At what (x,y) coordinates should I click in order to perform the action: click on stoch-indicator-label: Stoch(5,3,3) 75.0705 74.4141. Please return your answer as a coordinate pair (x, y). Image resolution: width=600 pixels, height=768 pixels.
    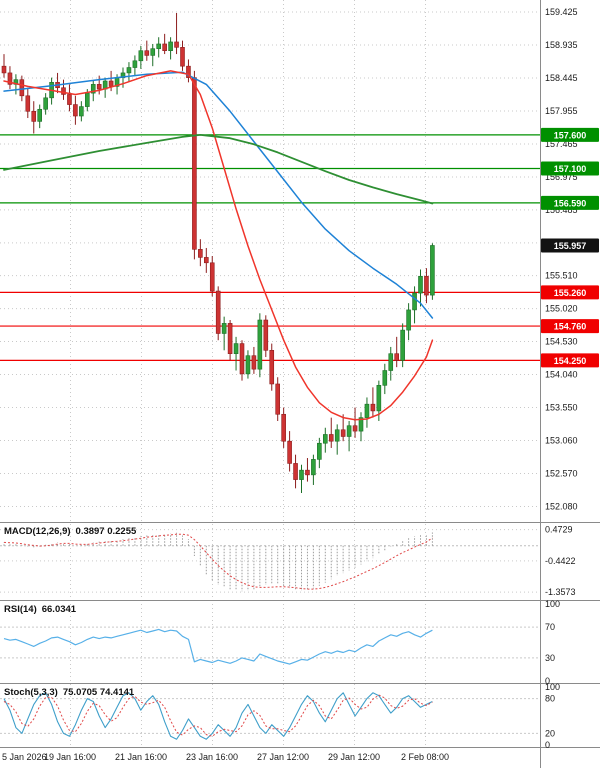
    Looking at the image, I should click on (69, 692).